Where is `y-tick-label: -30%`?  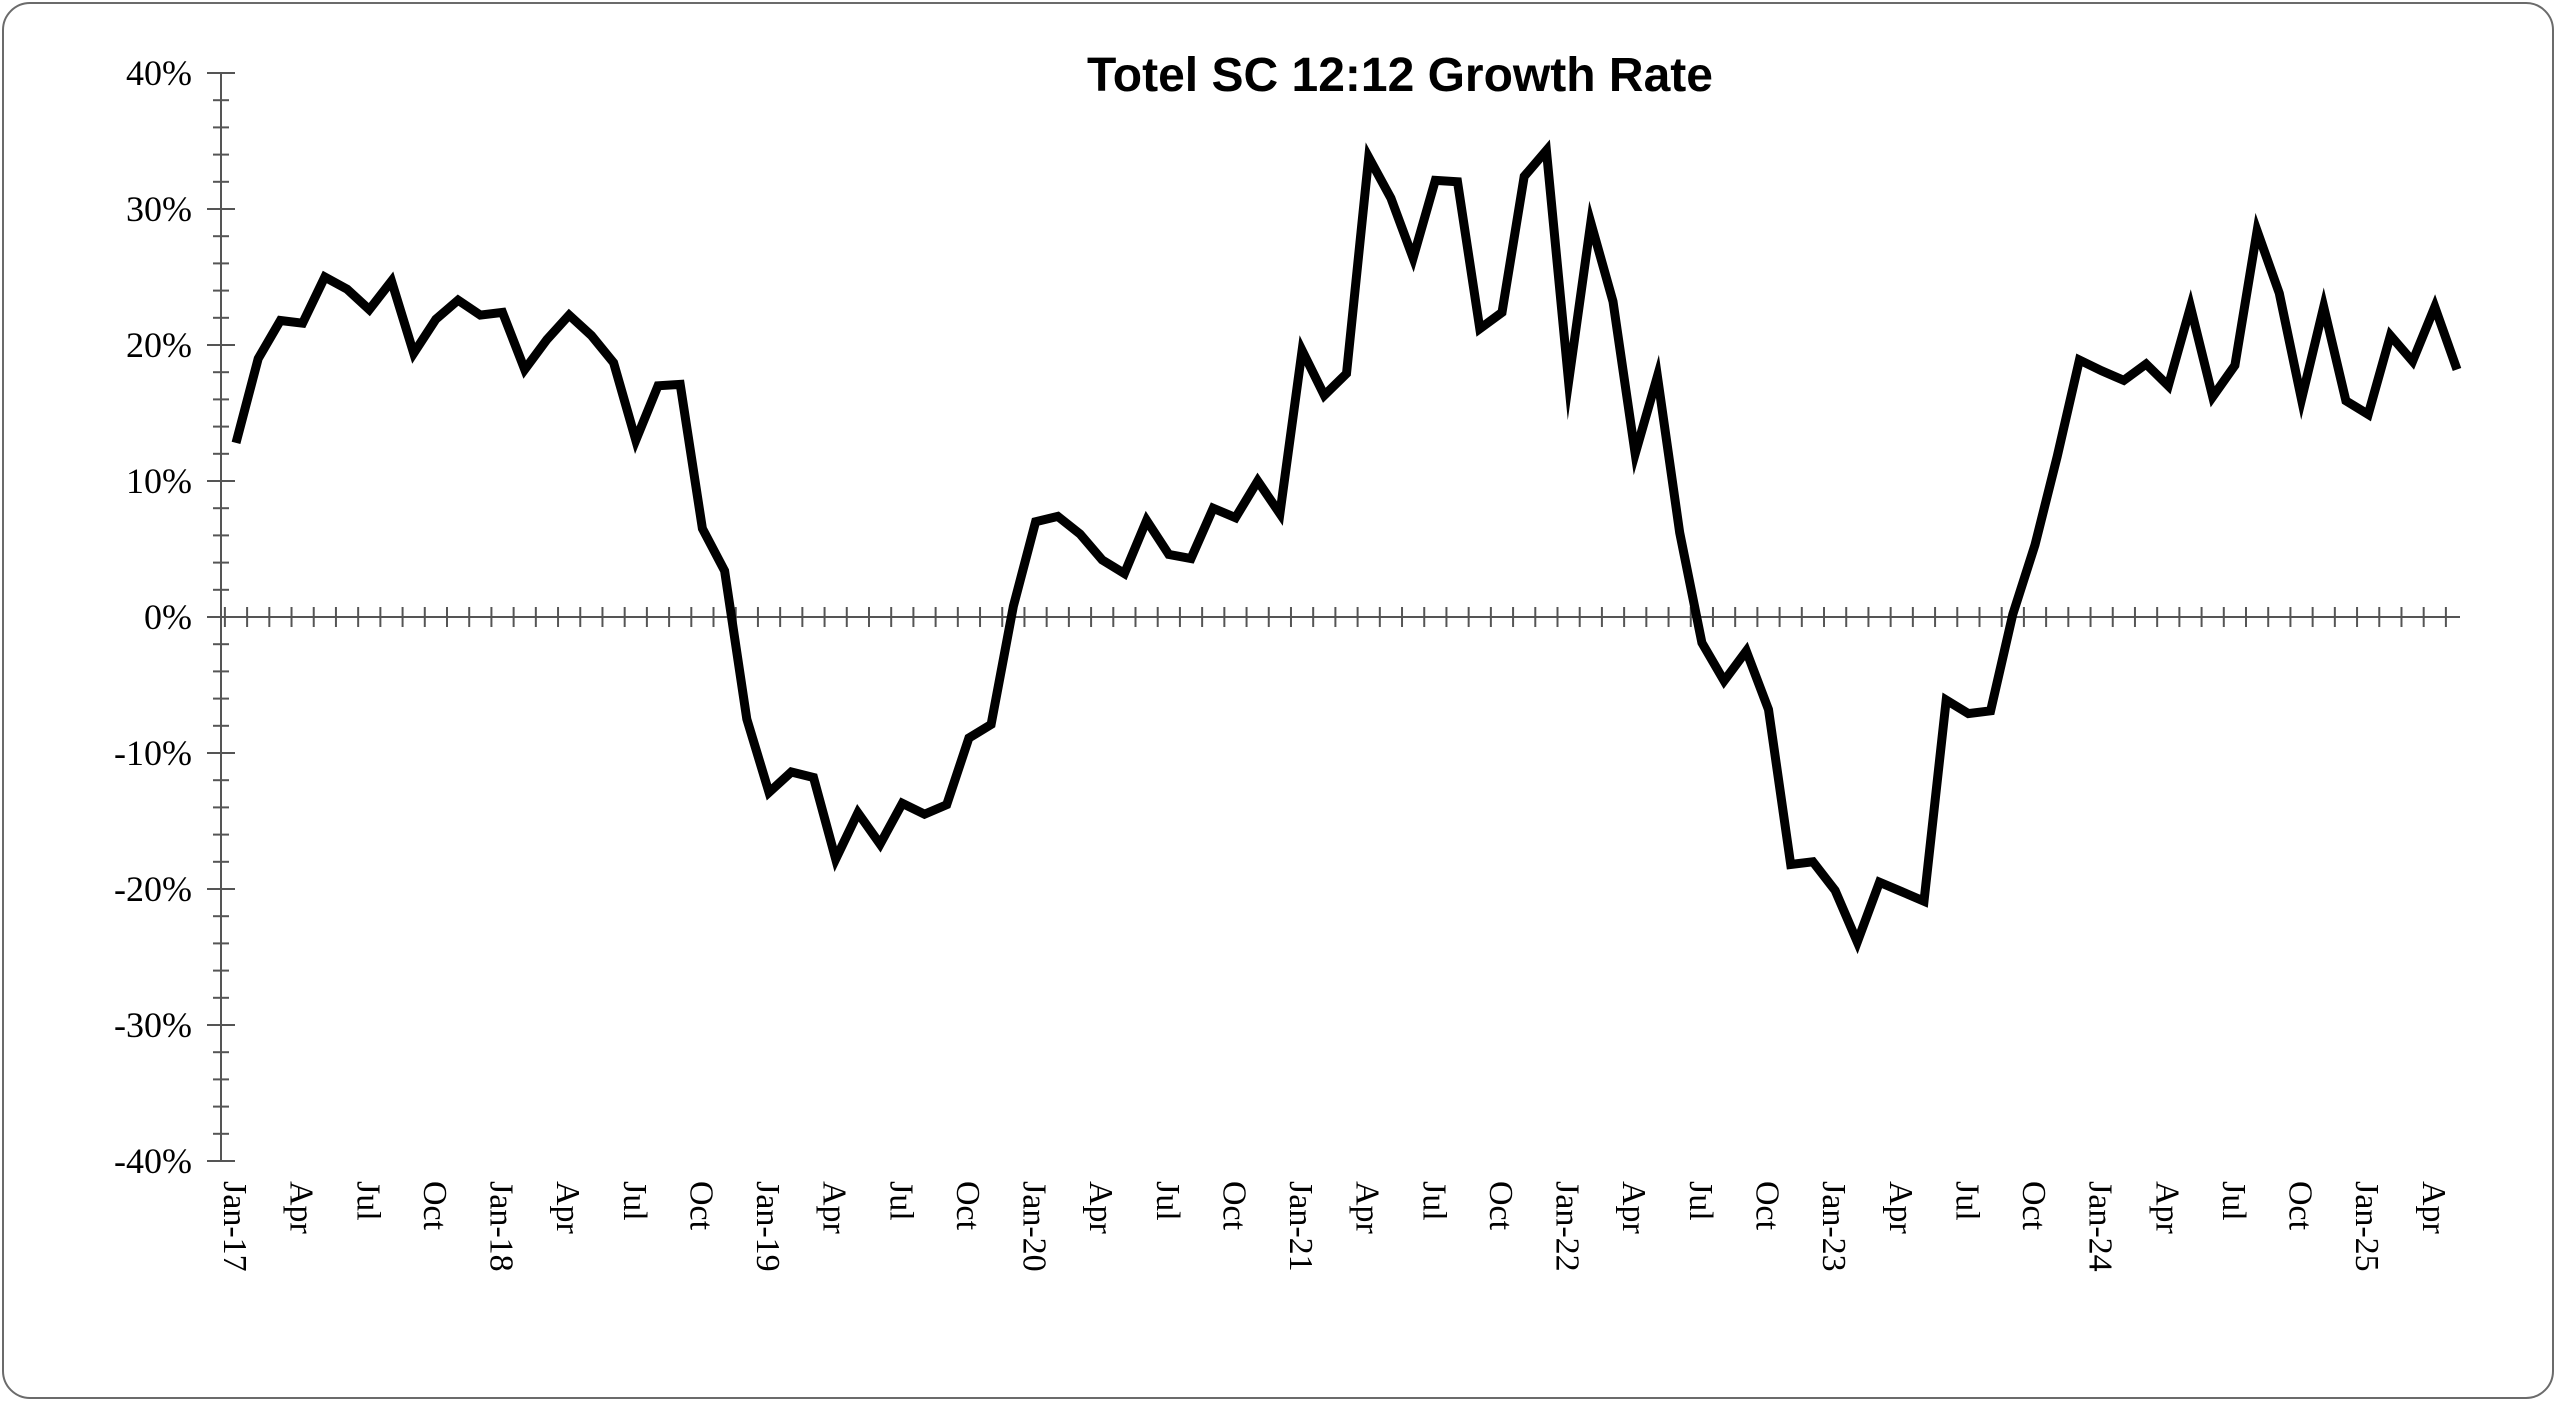
y-tick-label: -30% is located at coordinates (153, 1025).